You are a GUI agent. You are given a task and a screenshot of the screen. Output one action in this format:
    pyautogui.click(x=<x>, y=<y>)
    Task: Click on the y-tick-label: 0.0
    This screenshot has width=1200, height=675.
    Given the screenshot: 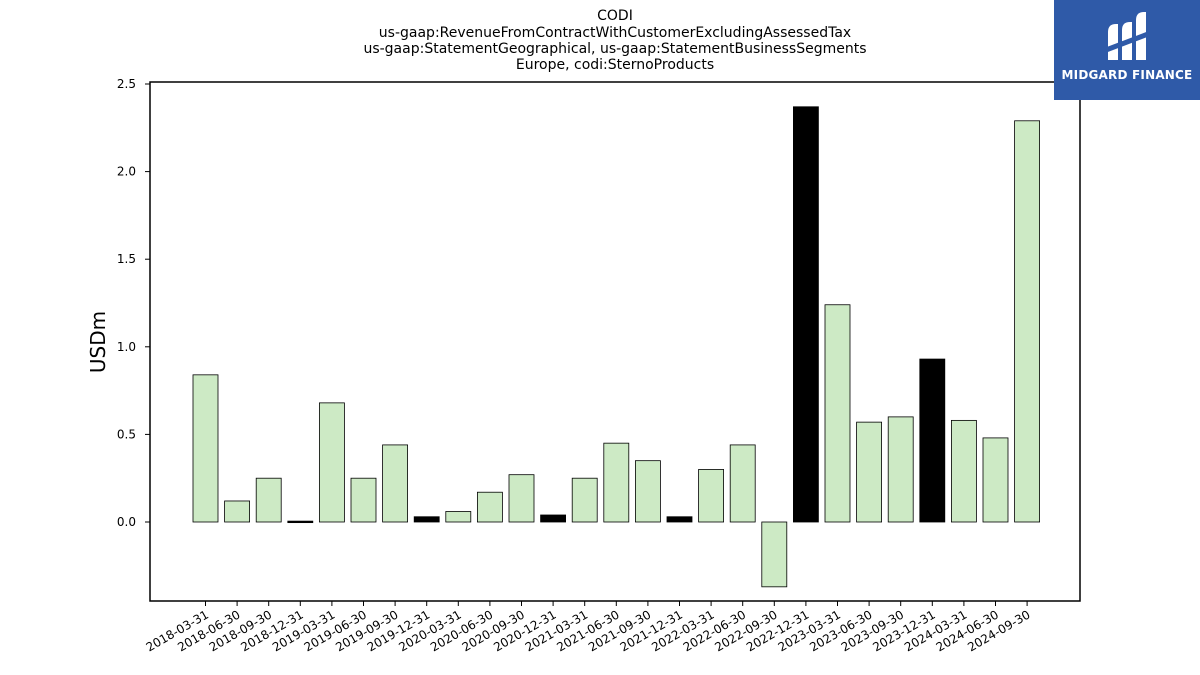 What is the action you would take?
    pyautogui.click(x=126, y=522)
    